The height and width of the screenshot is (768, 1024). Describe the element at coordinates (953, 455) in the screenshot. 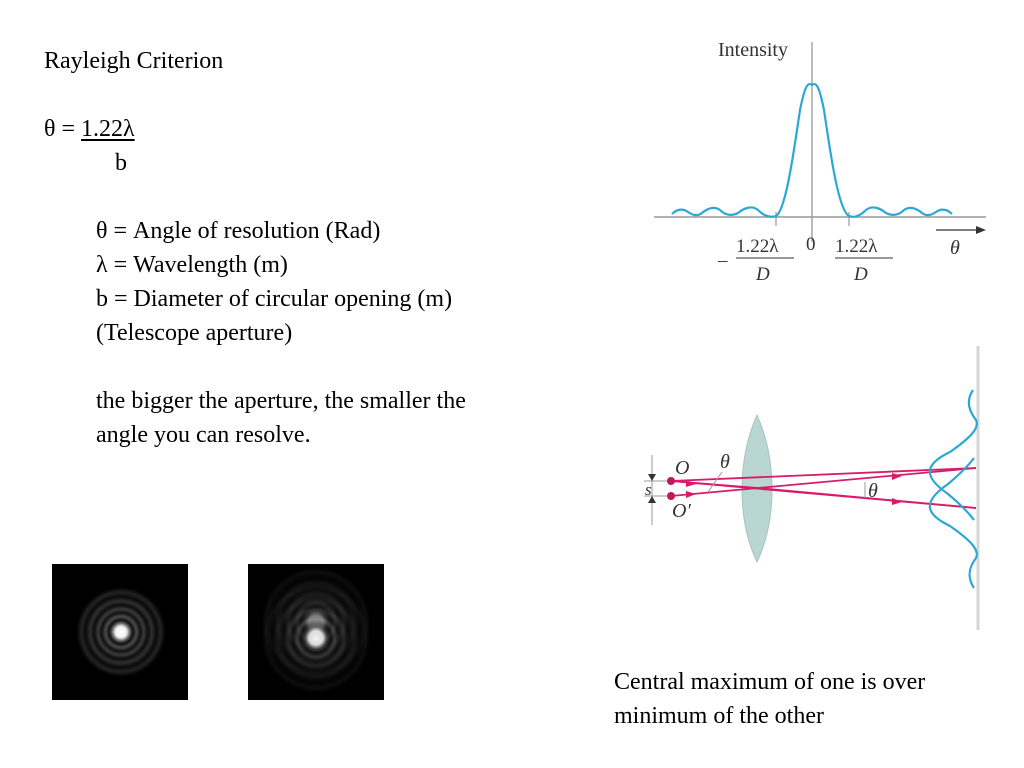

I see `diffraction-curve-top` at that location.